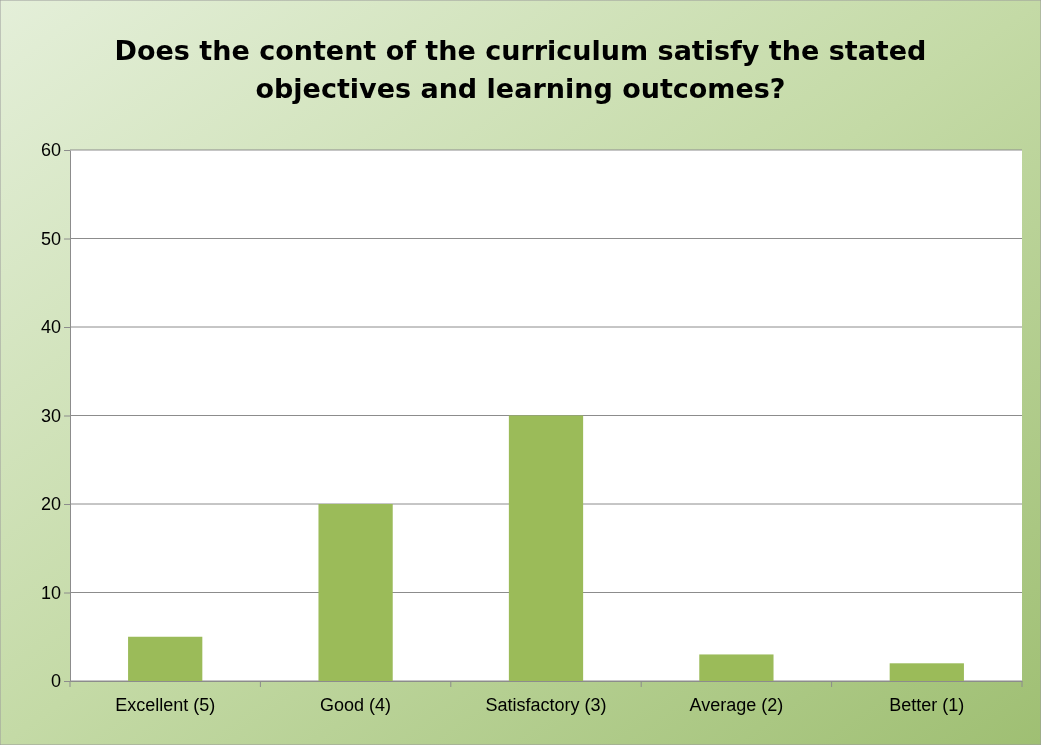 The width and height of the screenshot is (1041, 745). What do you see at coordinates (50, 415) in the screenshot?
I see `y-tick-label: 30` at bounding box center [50, 415].